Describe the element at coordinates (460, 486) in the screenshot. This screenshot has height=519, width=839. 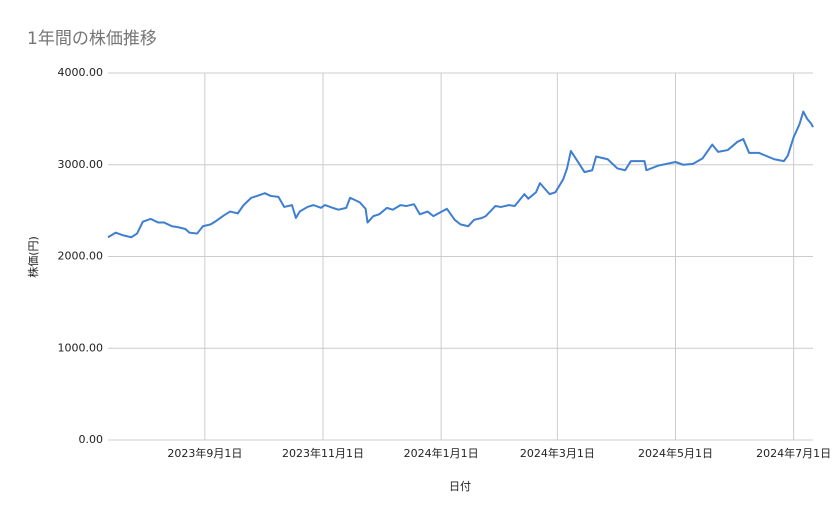
I see `x-axis-label: 日付` at that location.